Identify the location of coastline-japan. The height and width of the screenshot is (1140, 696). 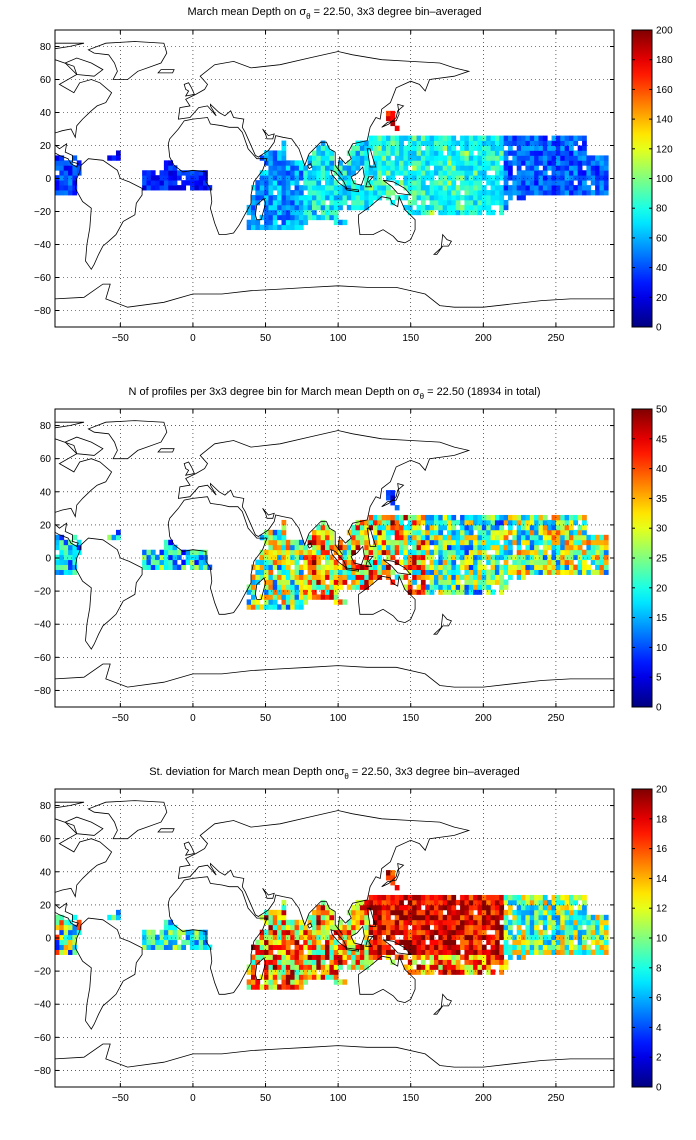
(393, 495).